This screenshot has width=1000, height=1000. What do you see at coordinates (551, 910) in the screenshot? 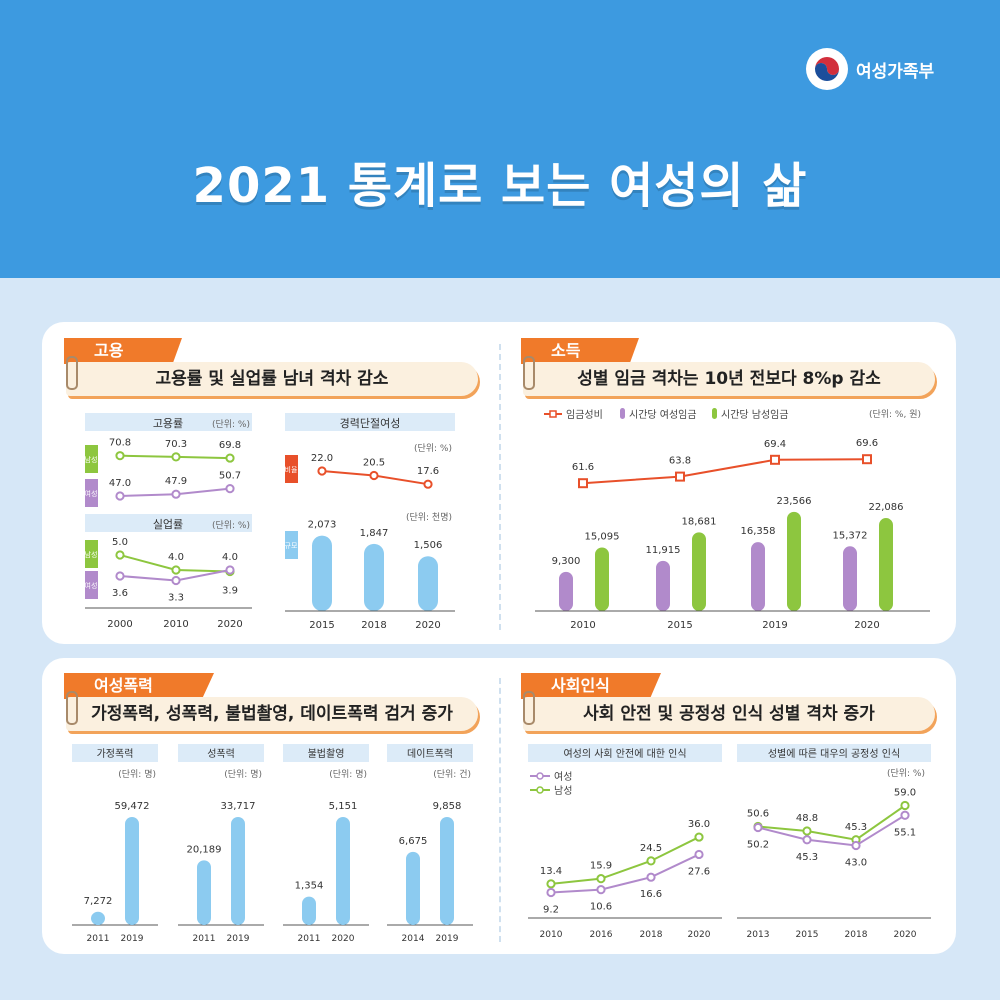
I see `safety-female-label: 9.2` at bounding box center [551, 910].